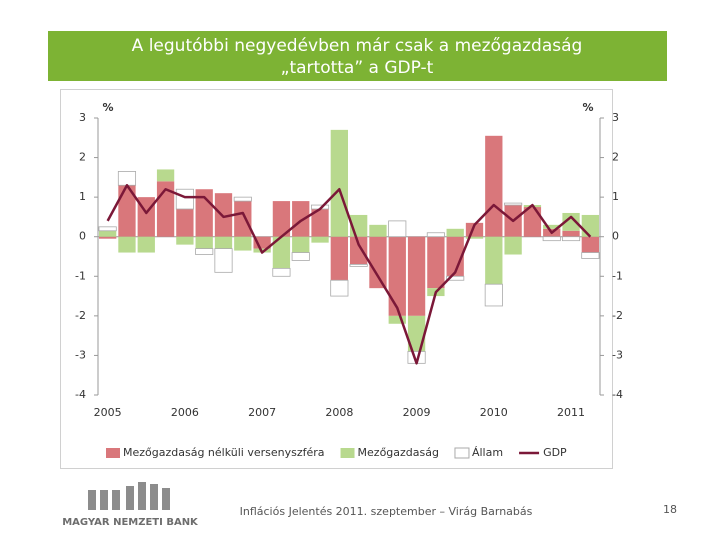 The image size is (720, 544). Describe the element at coordinates (617, 315) in the screenshot. I see `y2-tick-label: -2` at that location.